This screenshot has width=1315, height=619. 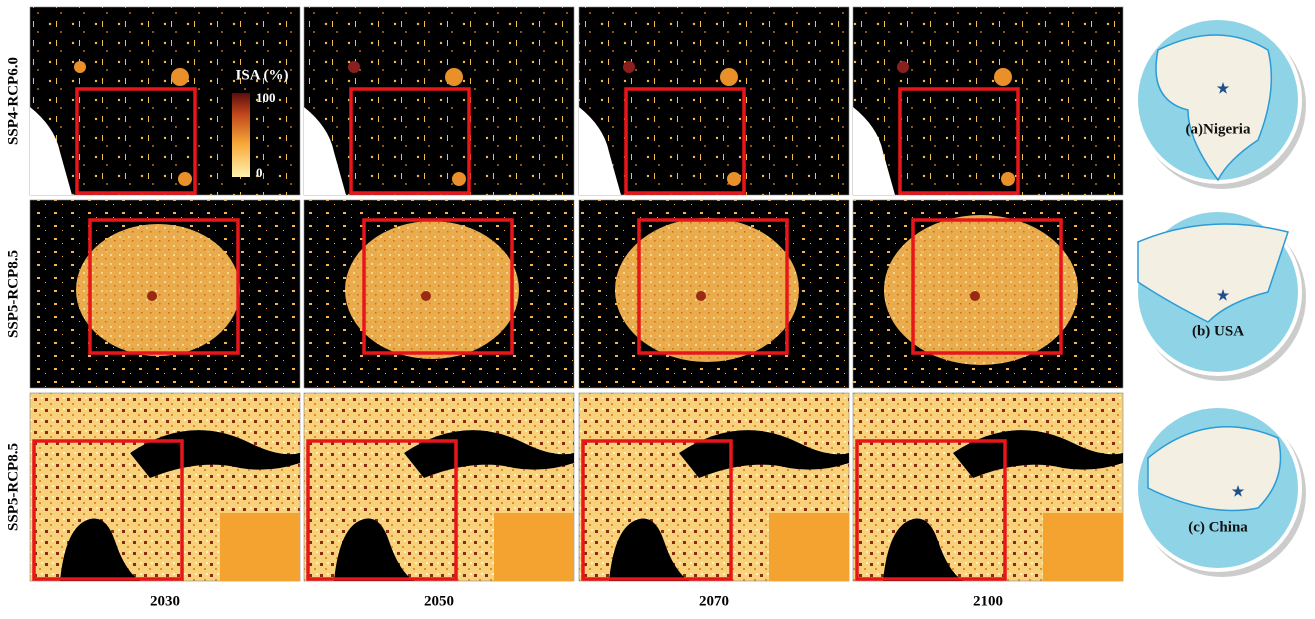 What do you see at coordinates (1218, 331) in the screenshot?
I see `globe-label: (b) USA` at bounding box center [1218, 331].